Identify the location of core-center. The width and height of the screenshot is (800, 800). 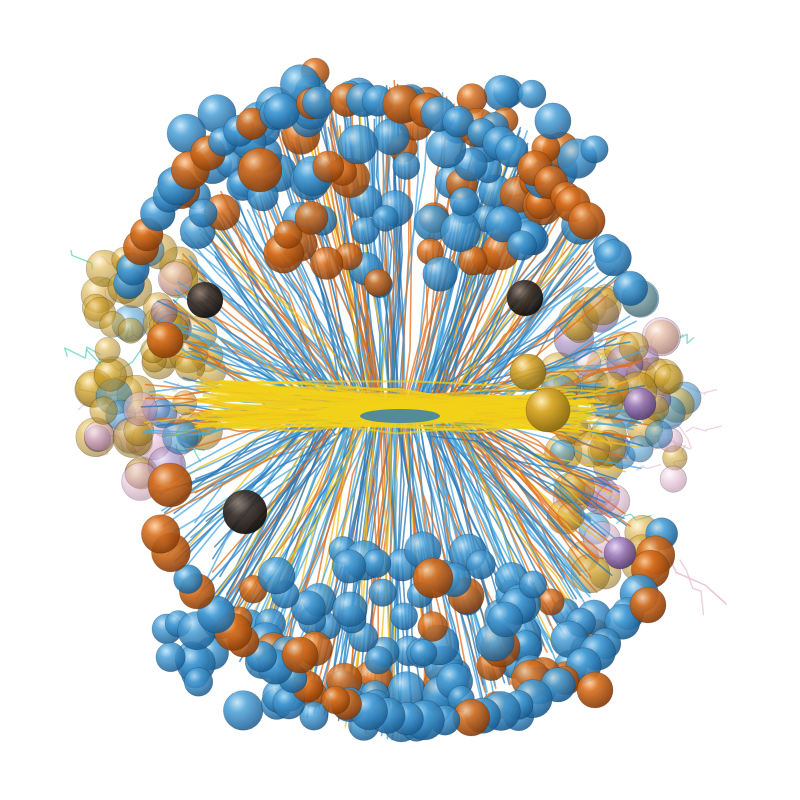
(400, 416).